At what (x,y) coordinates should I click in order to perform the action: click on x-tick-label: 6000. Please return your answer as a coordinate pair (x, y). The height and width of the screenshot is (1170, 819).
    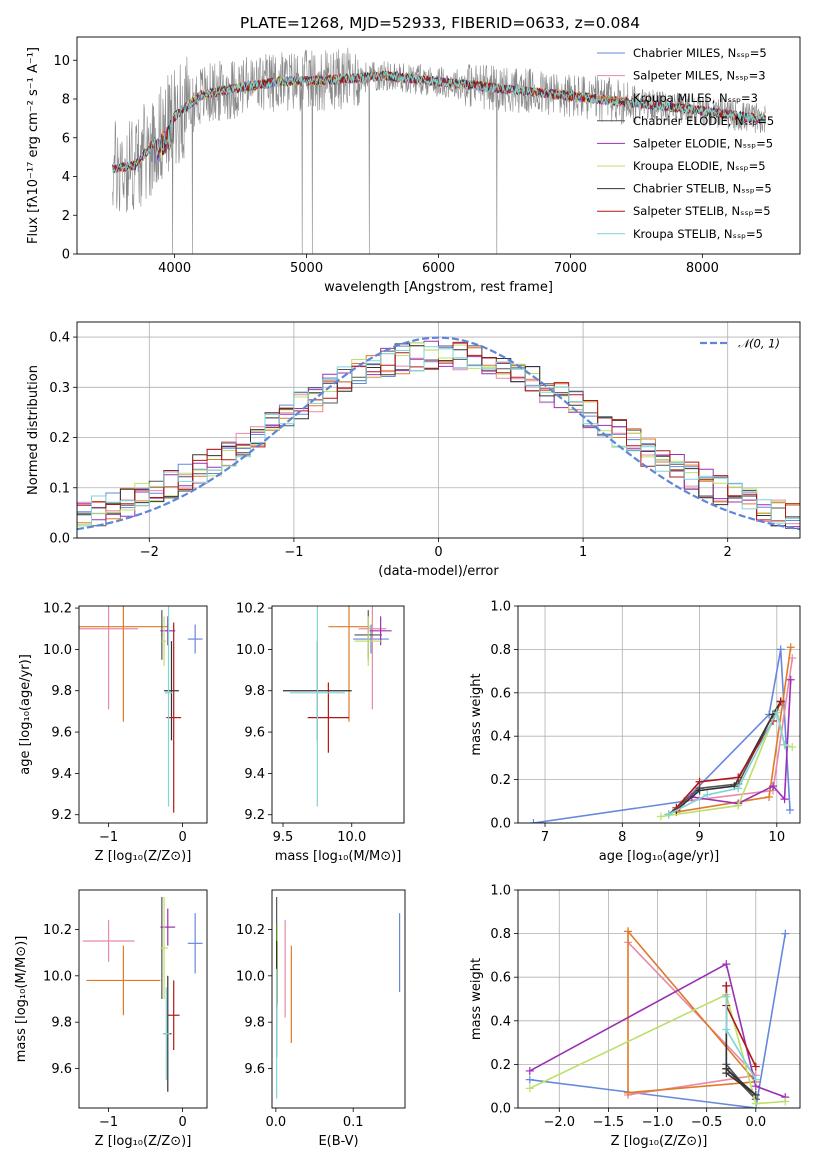
    Looking at the image, I should click on (438, 268).